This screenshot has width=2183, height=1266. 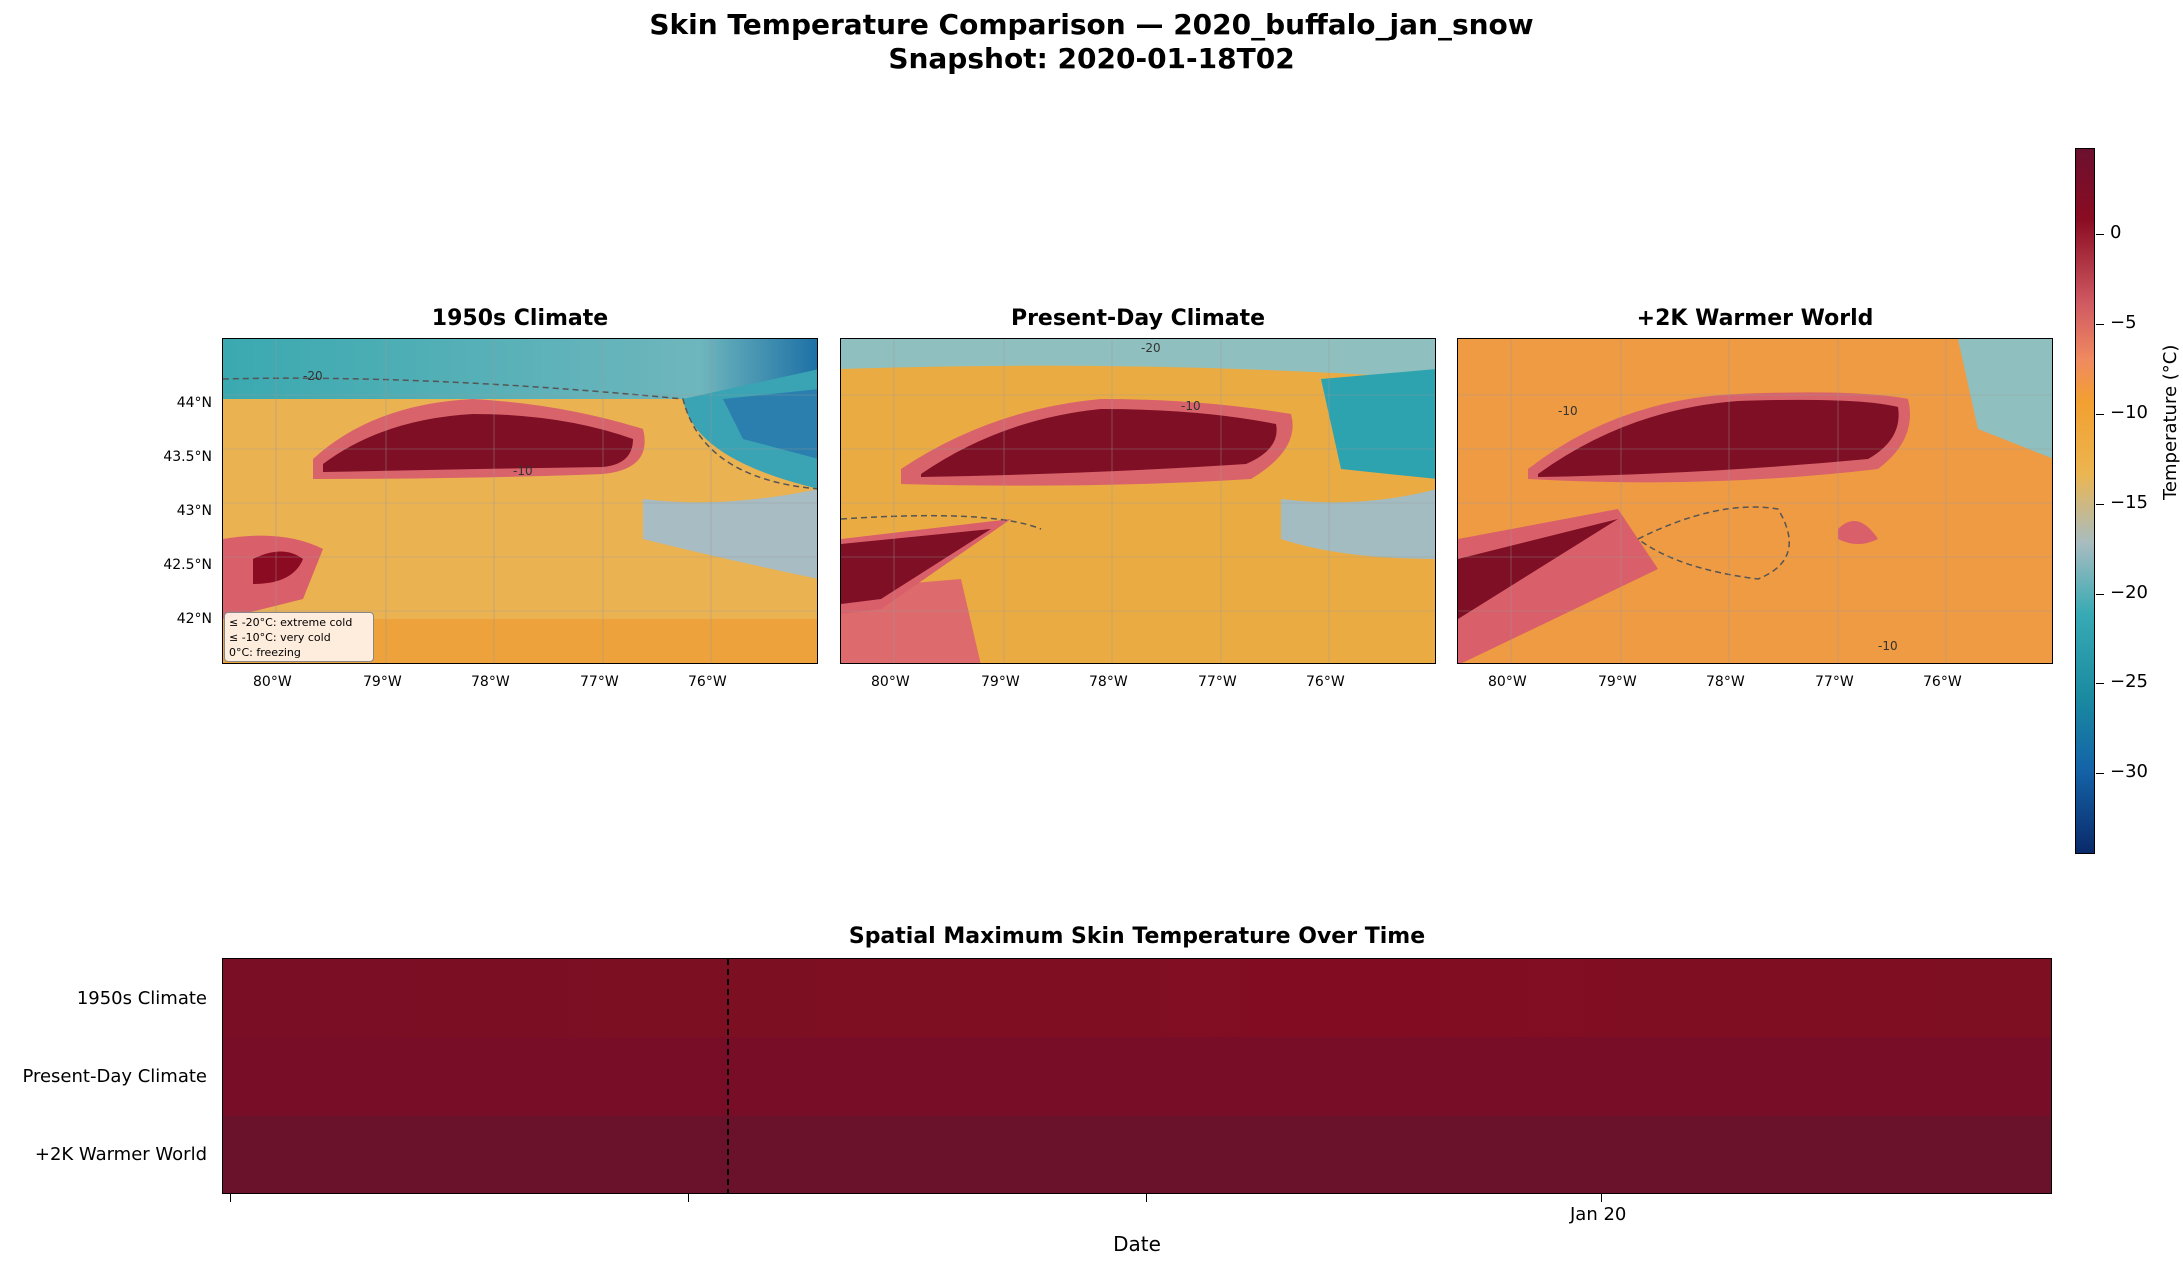 I want to click on colorbar-tick-label: −20, so click(x=2129, y=592).